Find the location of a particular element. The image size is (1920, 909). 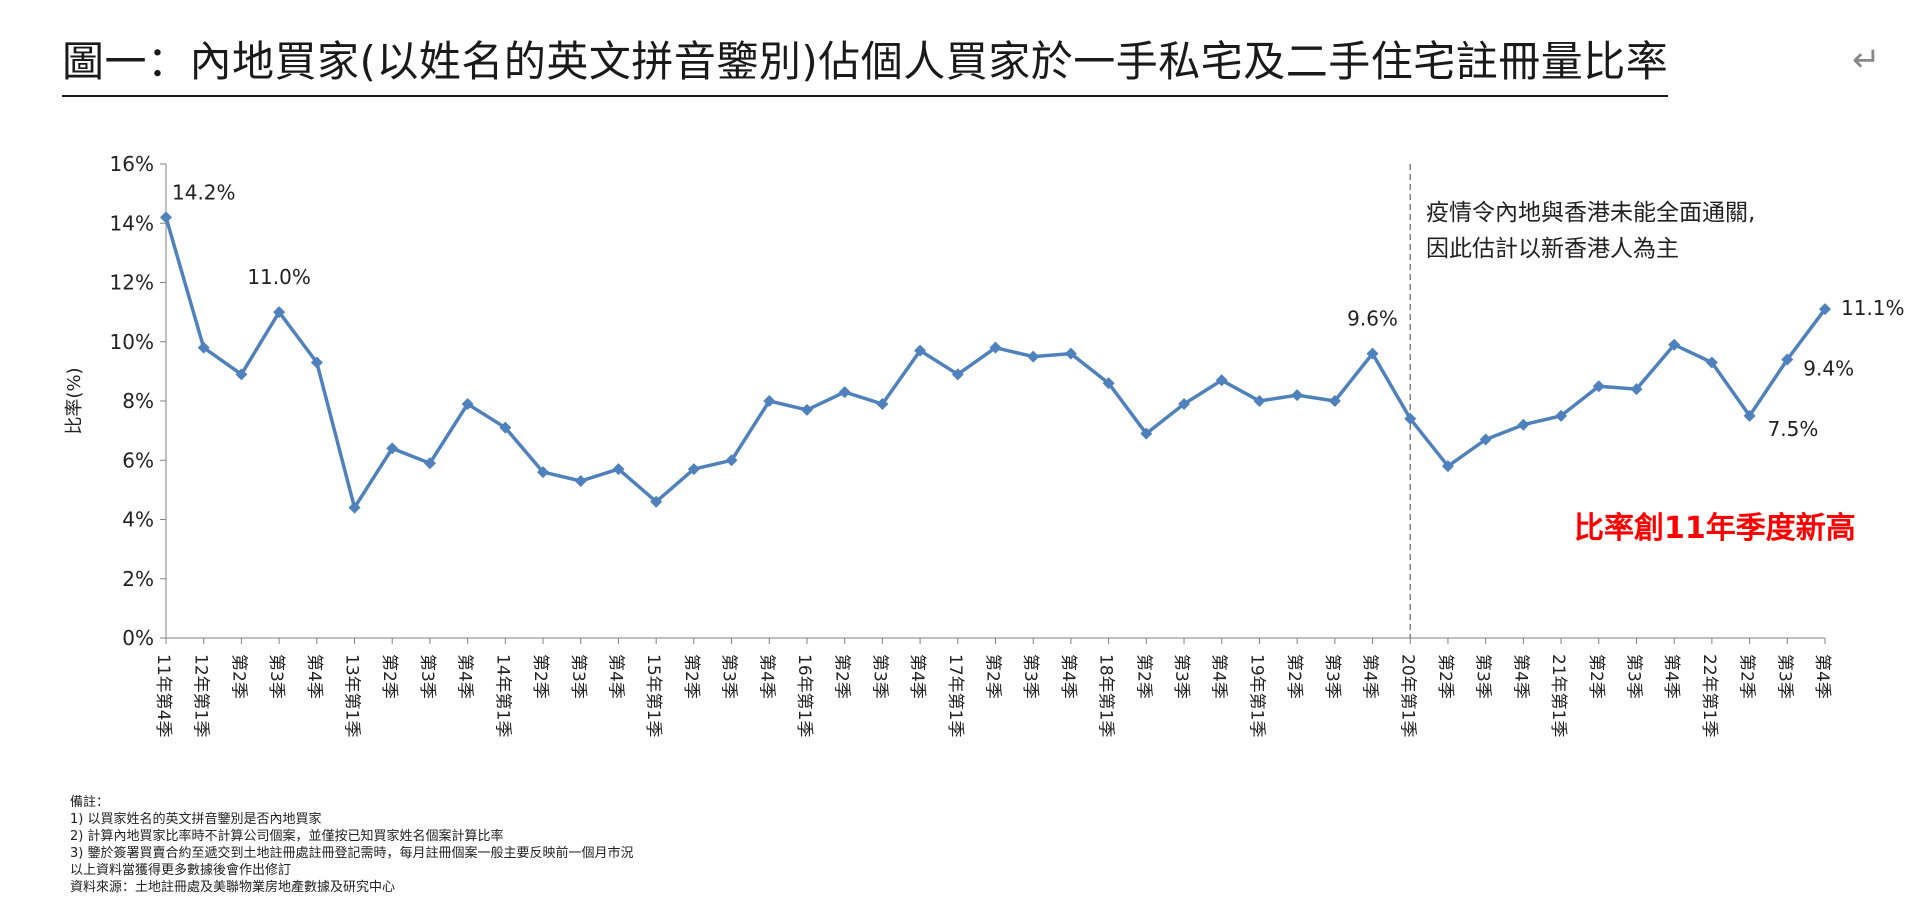

y-axis-title: 比率(%) is located at coordinates (74, 400).